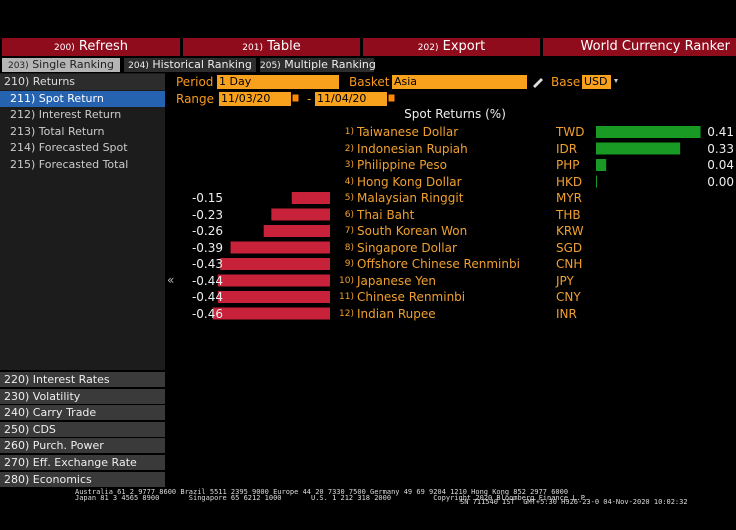 The image size is (736, 530). Describe the element at coordinates (569, 198) in the screenshot. I see `currency-code: MYR` at that location.